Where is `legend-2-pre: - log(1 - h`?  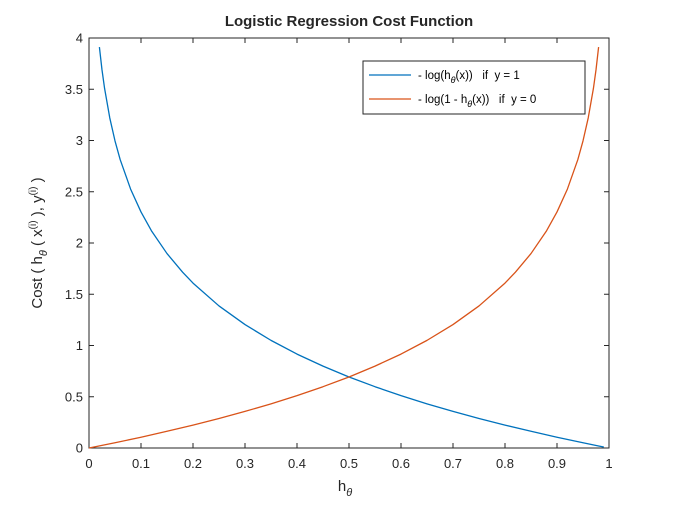 legend-2-pre: - log(1 - h is located at coordinates (442, 100).